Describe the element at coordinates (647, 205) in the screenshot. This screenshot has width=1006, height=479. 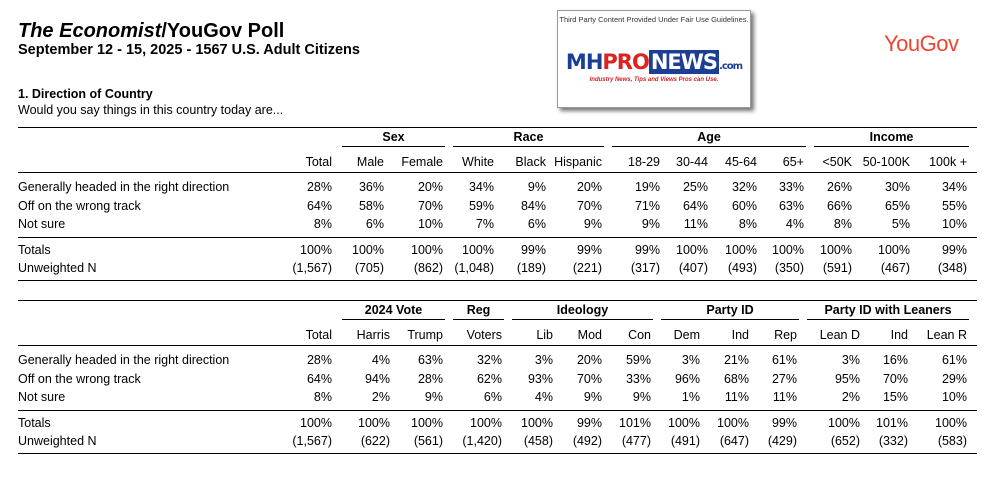
I see `cell: 71%` at that location.